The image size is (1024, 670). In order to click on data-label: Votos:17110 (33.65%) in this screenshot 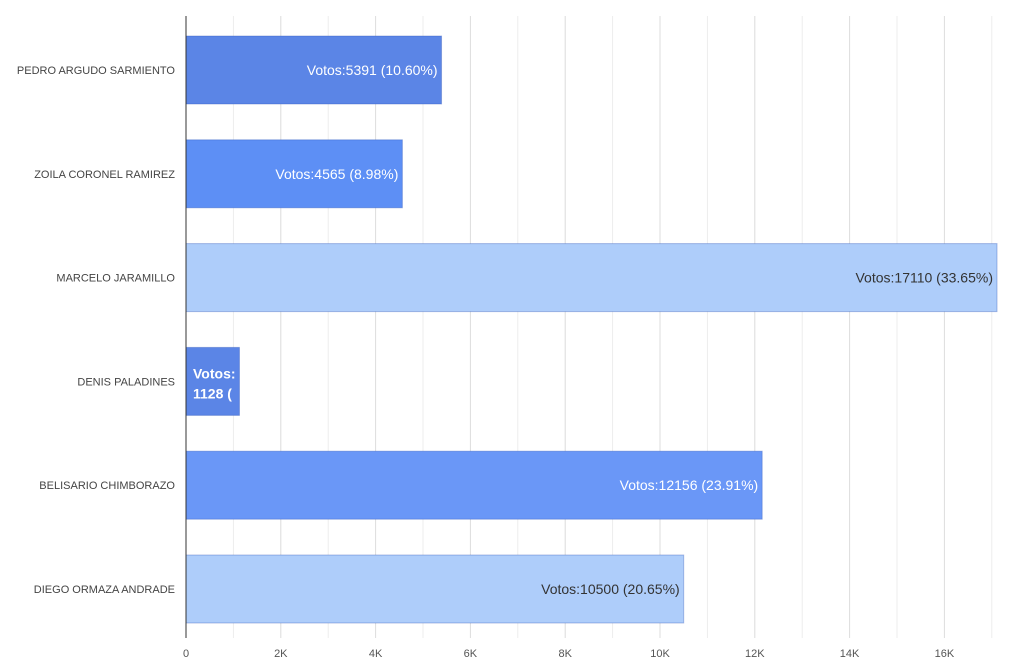, I will do `click(924, 278)`.